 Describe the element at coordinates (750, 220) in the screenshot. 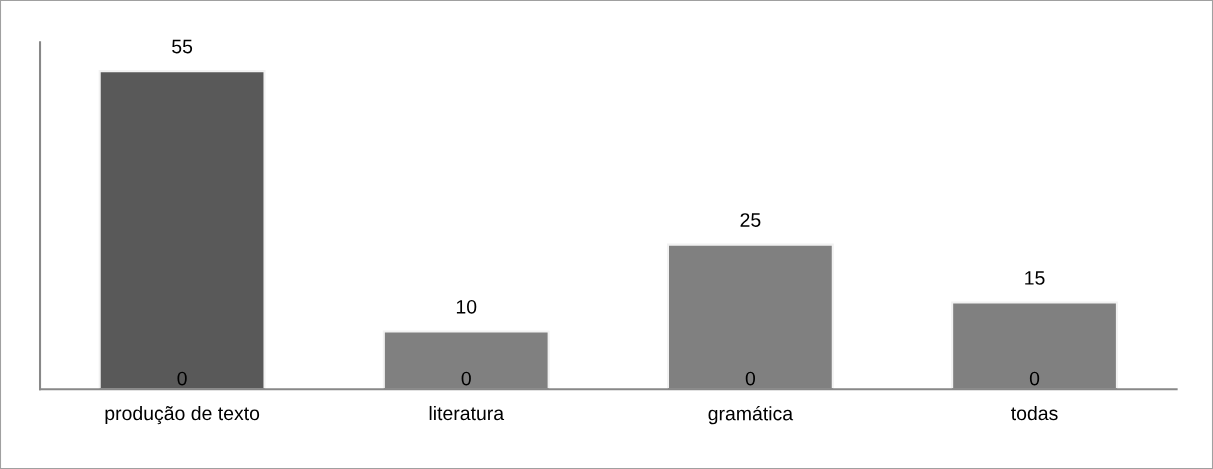

I see `data-label: 25` at that location.